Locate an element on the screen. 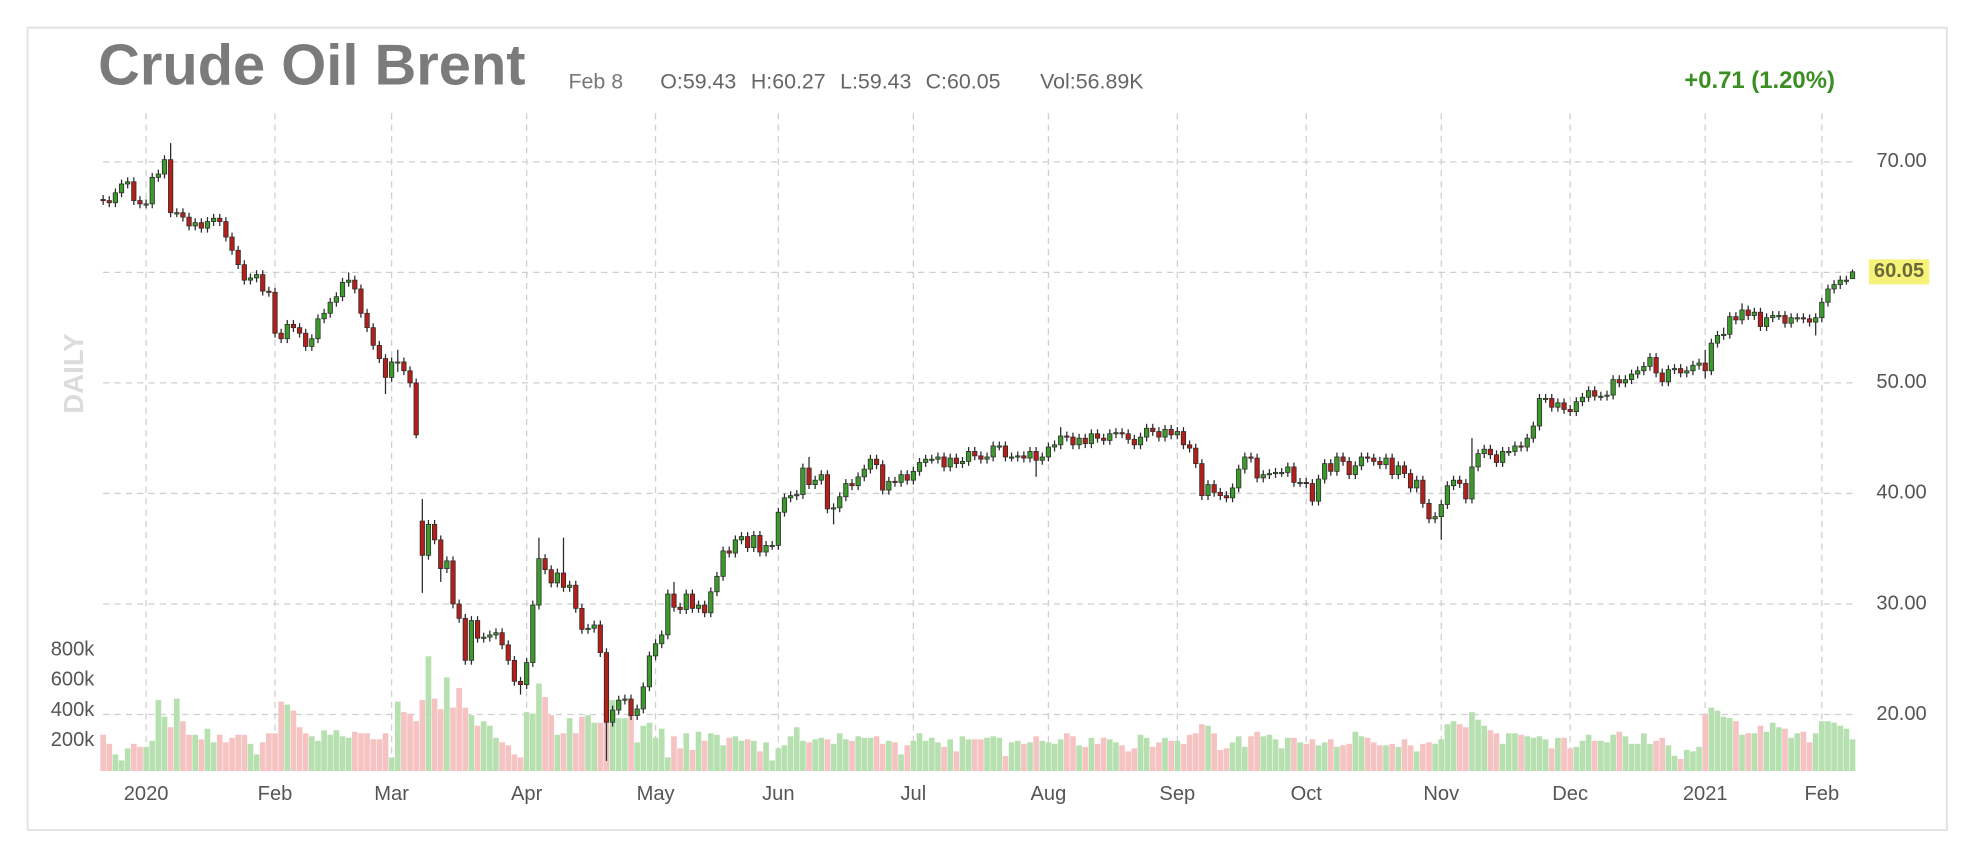 The width and height of the screenshot is (1972, 844). header-close: C:60.05 is located at coordinates (963, 82).